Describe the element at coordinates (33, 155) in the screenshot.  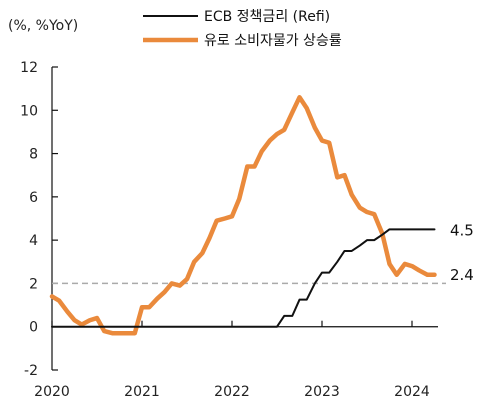
I see `y-tick-label: 8` at that location.